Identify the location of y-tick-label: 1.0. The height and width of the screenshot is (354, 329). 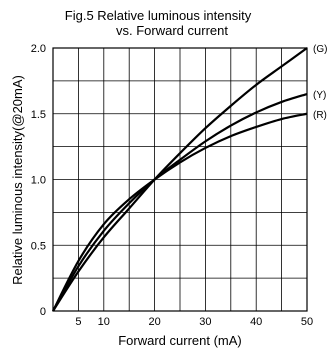
(38, 181).